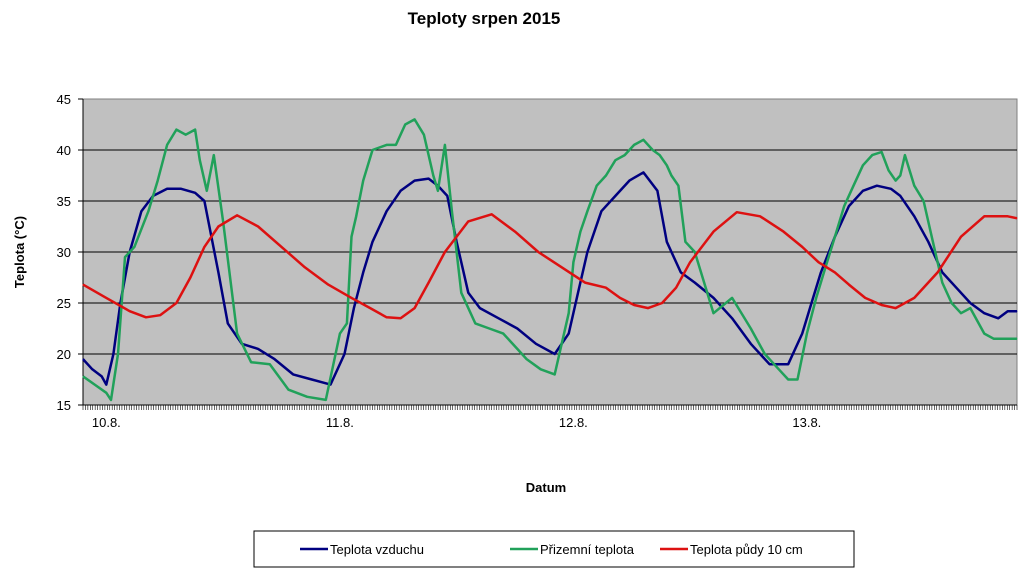 This screenshot has height=572, width=1024. I want to click on y-tick-label: 30, so click(64, 252).